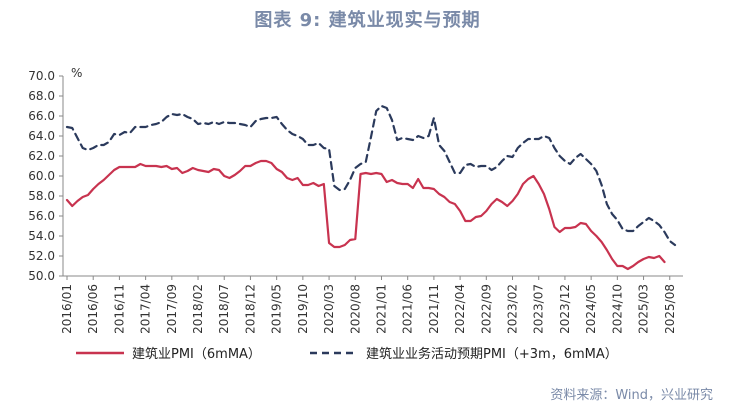  I want to click on y-tick-label: 56.0, so click(41, 216).